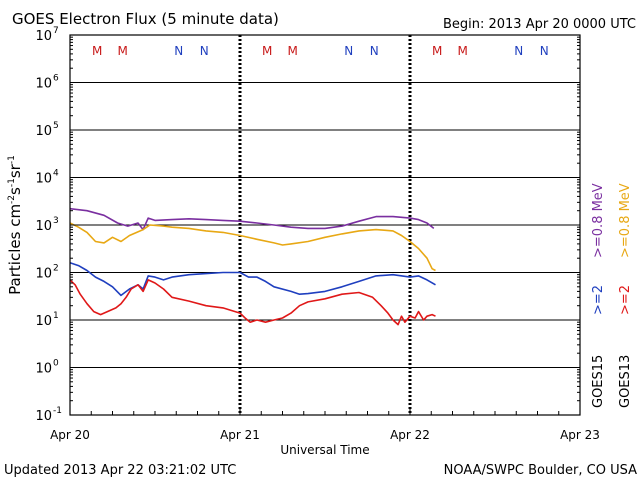 Image resolution: width=640 pixels, height=480 pixels. I want to click on y-tick-exponent: 3, so click(56, 221).